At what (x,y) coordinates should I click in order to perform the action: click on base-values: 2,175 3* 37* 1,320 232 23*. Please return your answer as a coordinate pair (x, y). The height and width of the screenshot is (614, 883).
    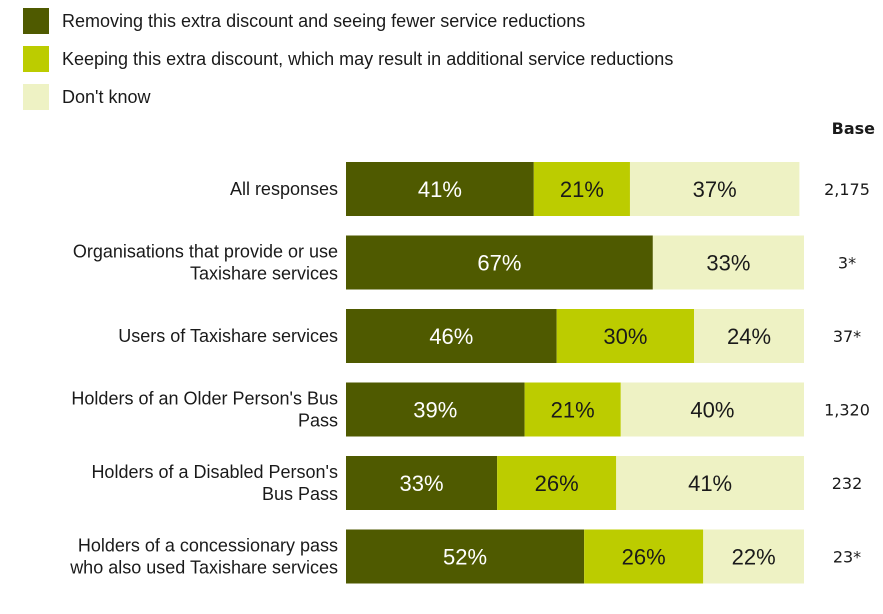
    Looking at the image, I should click on (847, 373).